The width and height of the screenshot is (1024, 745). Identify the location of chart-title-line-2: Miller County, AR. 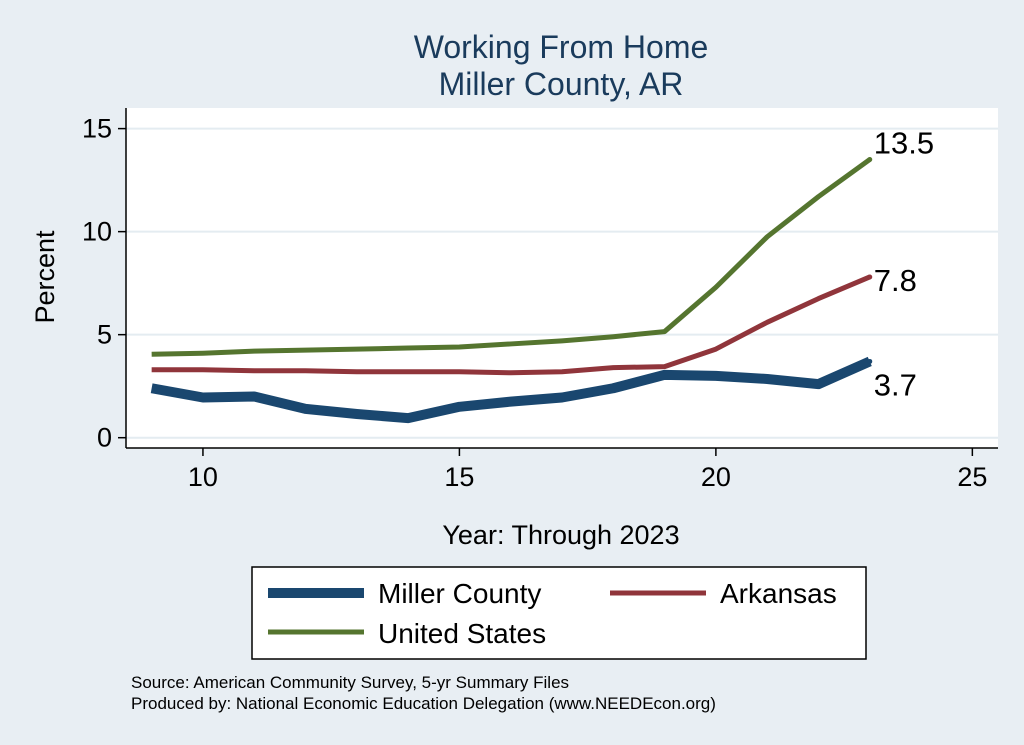
(561, 84).